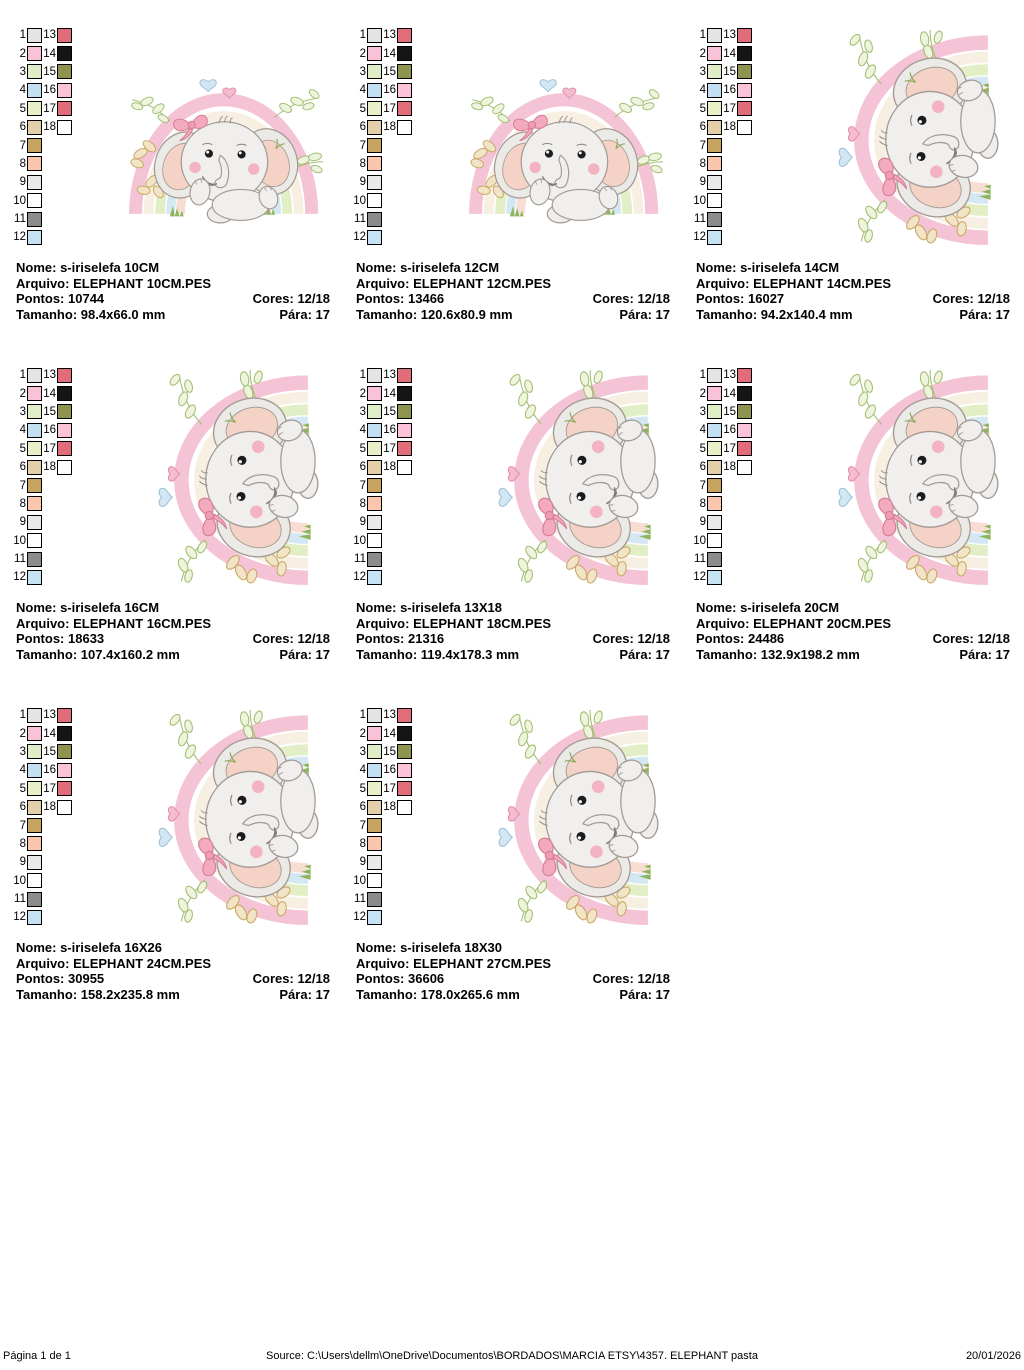 Image resolution: width=1024 pixels, height=1370 pixels. What do you see at coordinates (774, 315) in the screenshot?
I see `tamanho-group: Tamanho: 94.2x140.4 mm` at bounding box center [774, 315].